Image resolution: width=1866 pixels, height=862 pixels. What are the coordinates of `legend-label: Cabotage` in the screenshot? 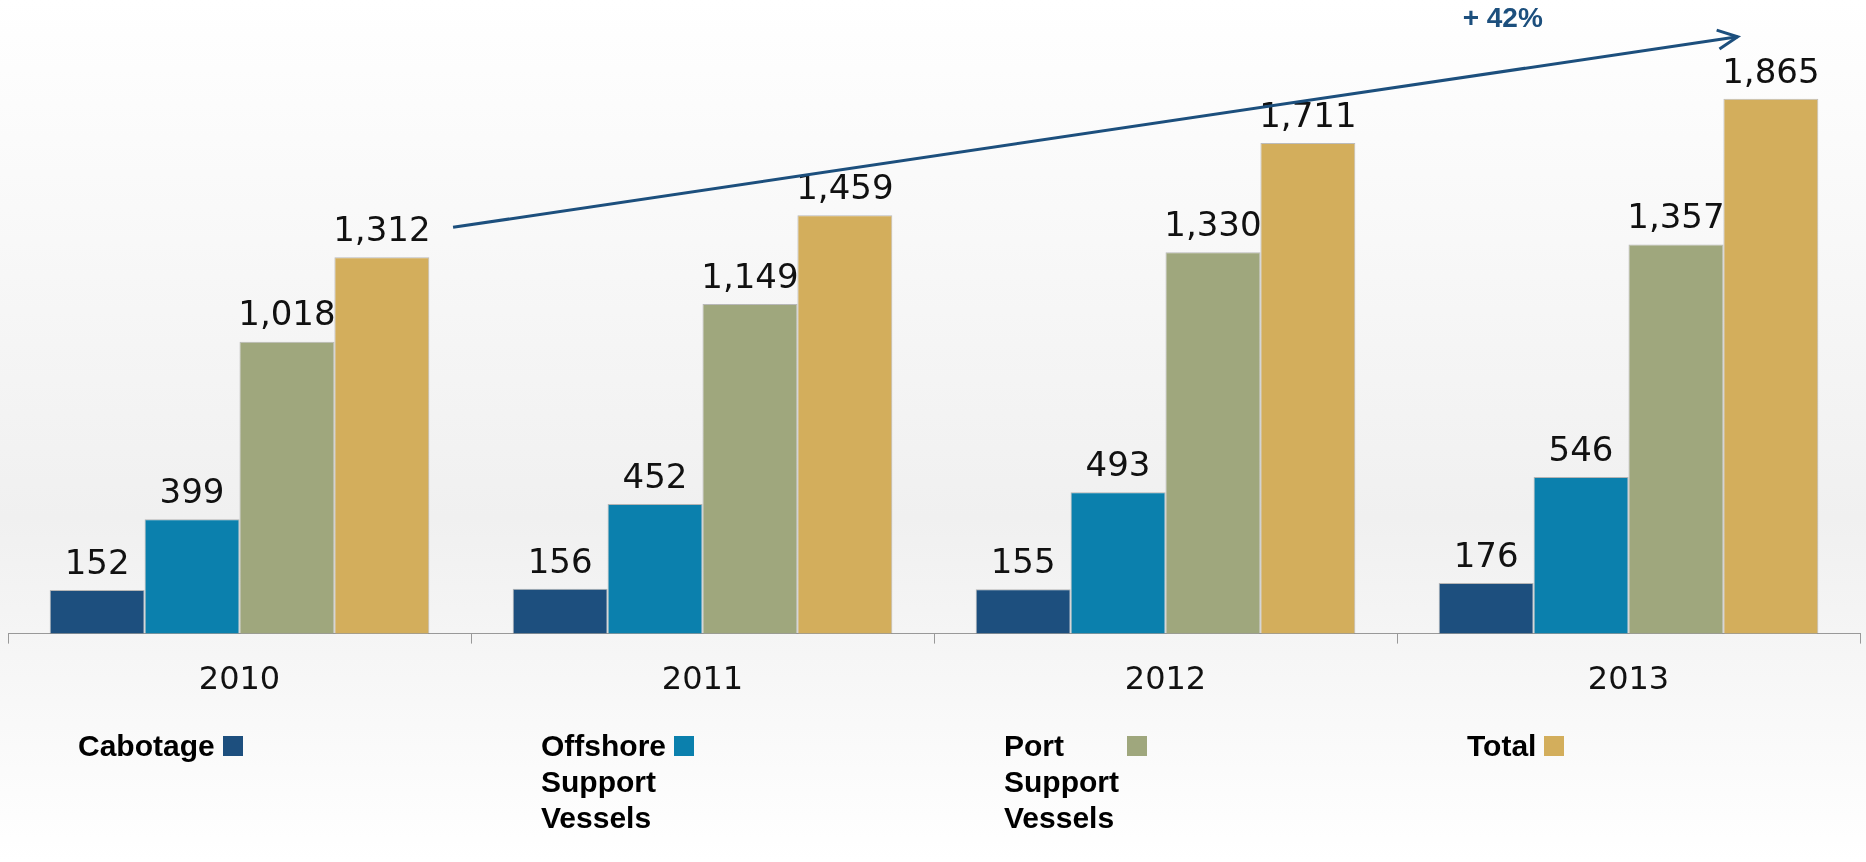 It's located at (146, 746).